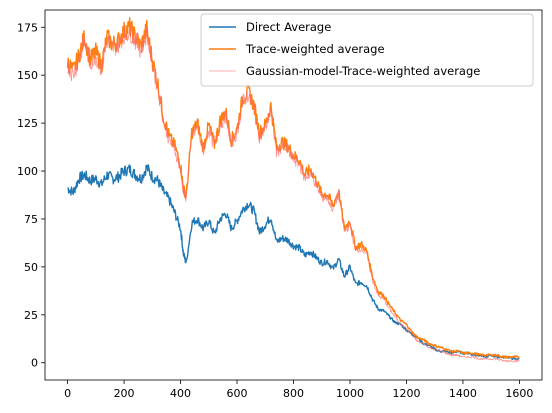 This screenshot has height=413, width=552. I want to click on x-tick-label: 1200, so click(406, 393).